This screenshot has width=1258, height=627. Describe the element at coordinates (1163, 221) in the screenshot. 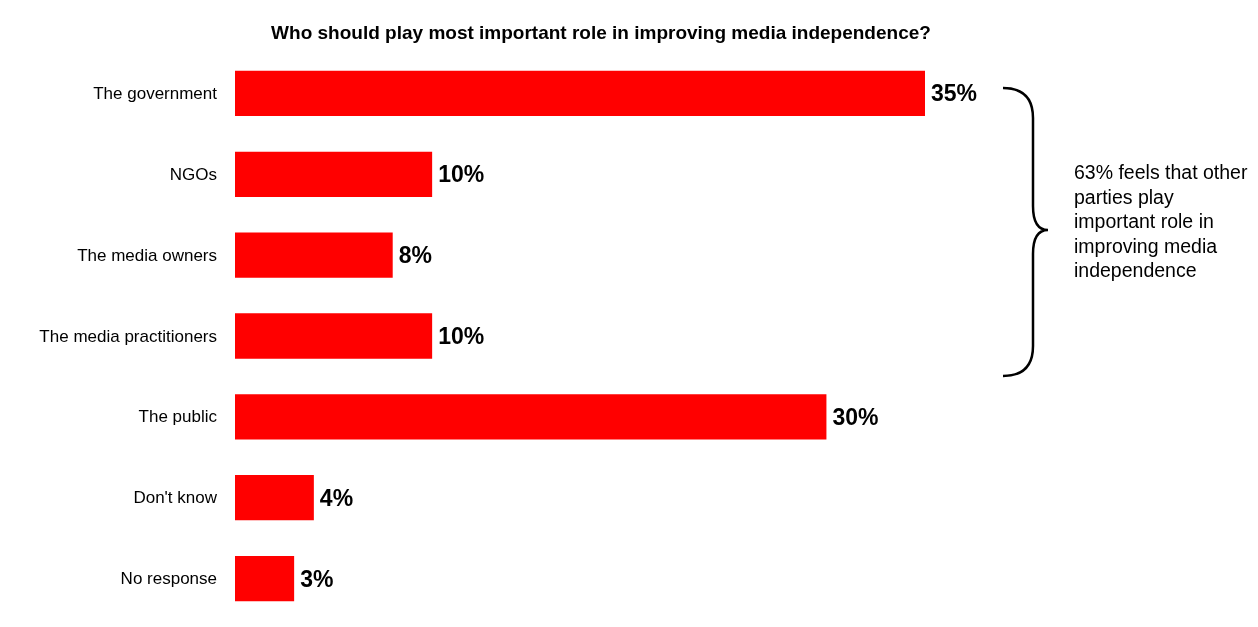

I see `text: 63% feels that other parties play important role in improving media independence` at that location.